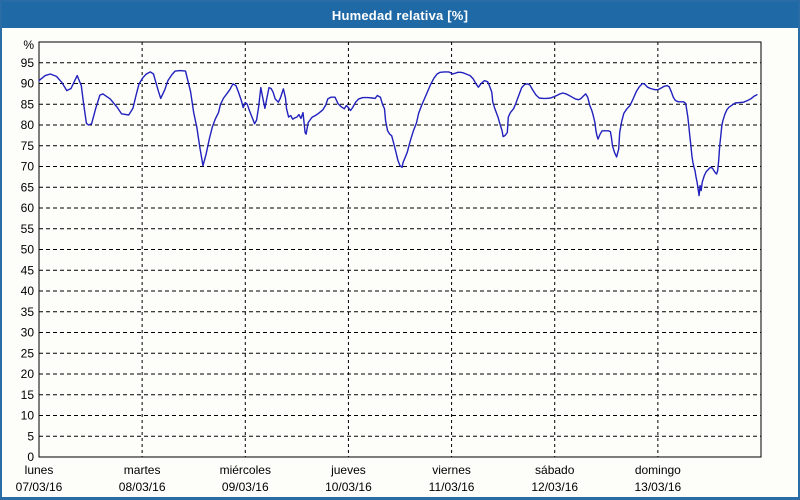  I want to click on y-tick-label: 10, so click(28, 416).